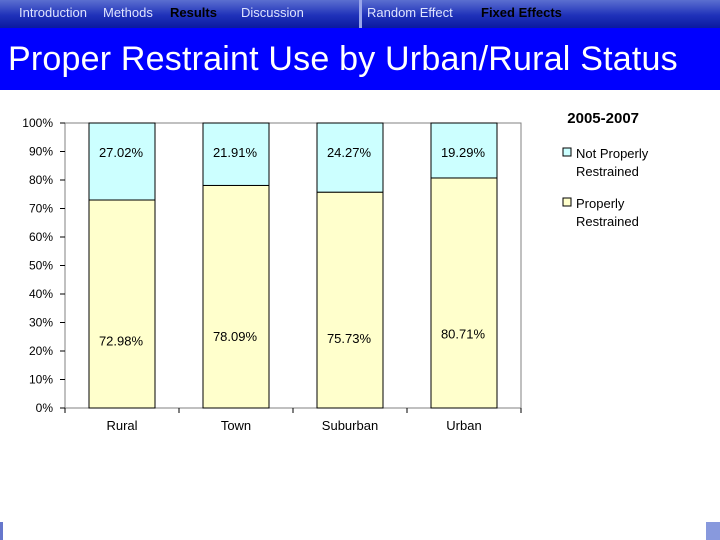 Image resolution: width=720 pixels, height=540 pixels. Describe the element at coordinates (360, 91) in the screenshot. I see `title-underline` at that location.